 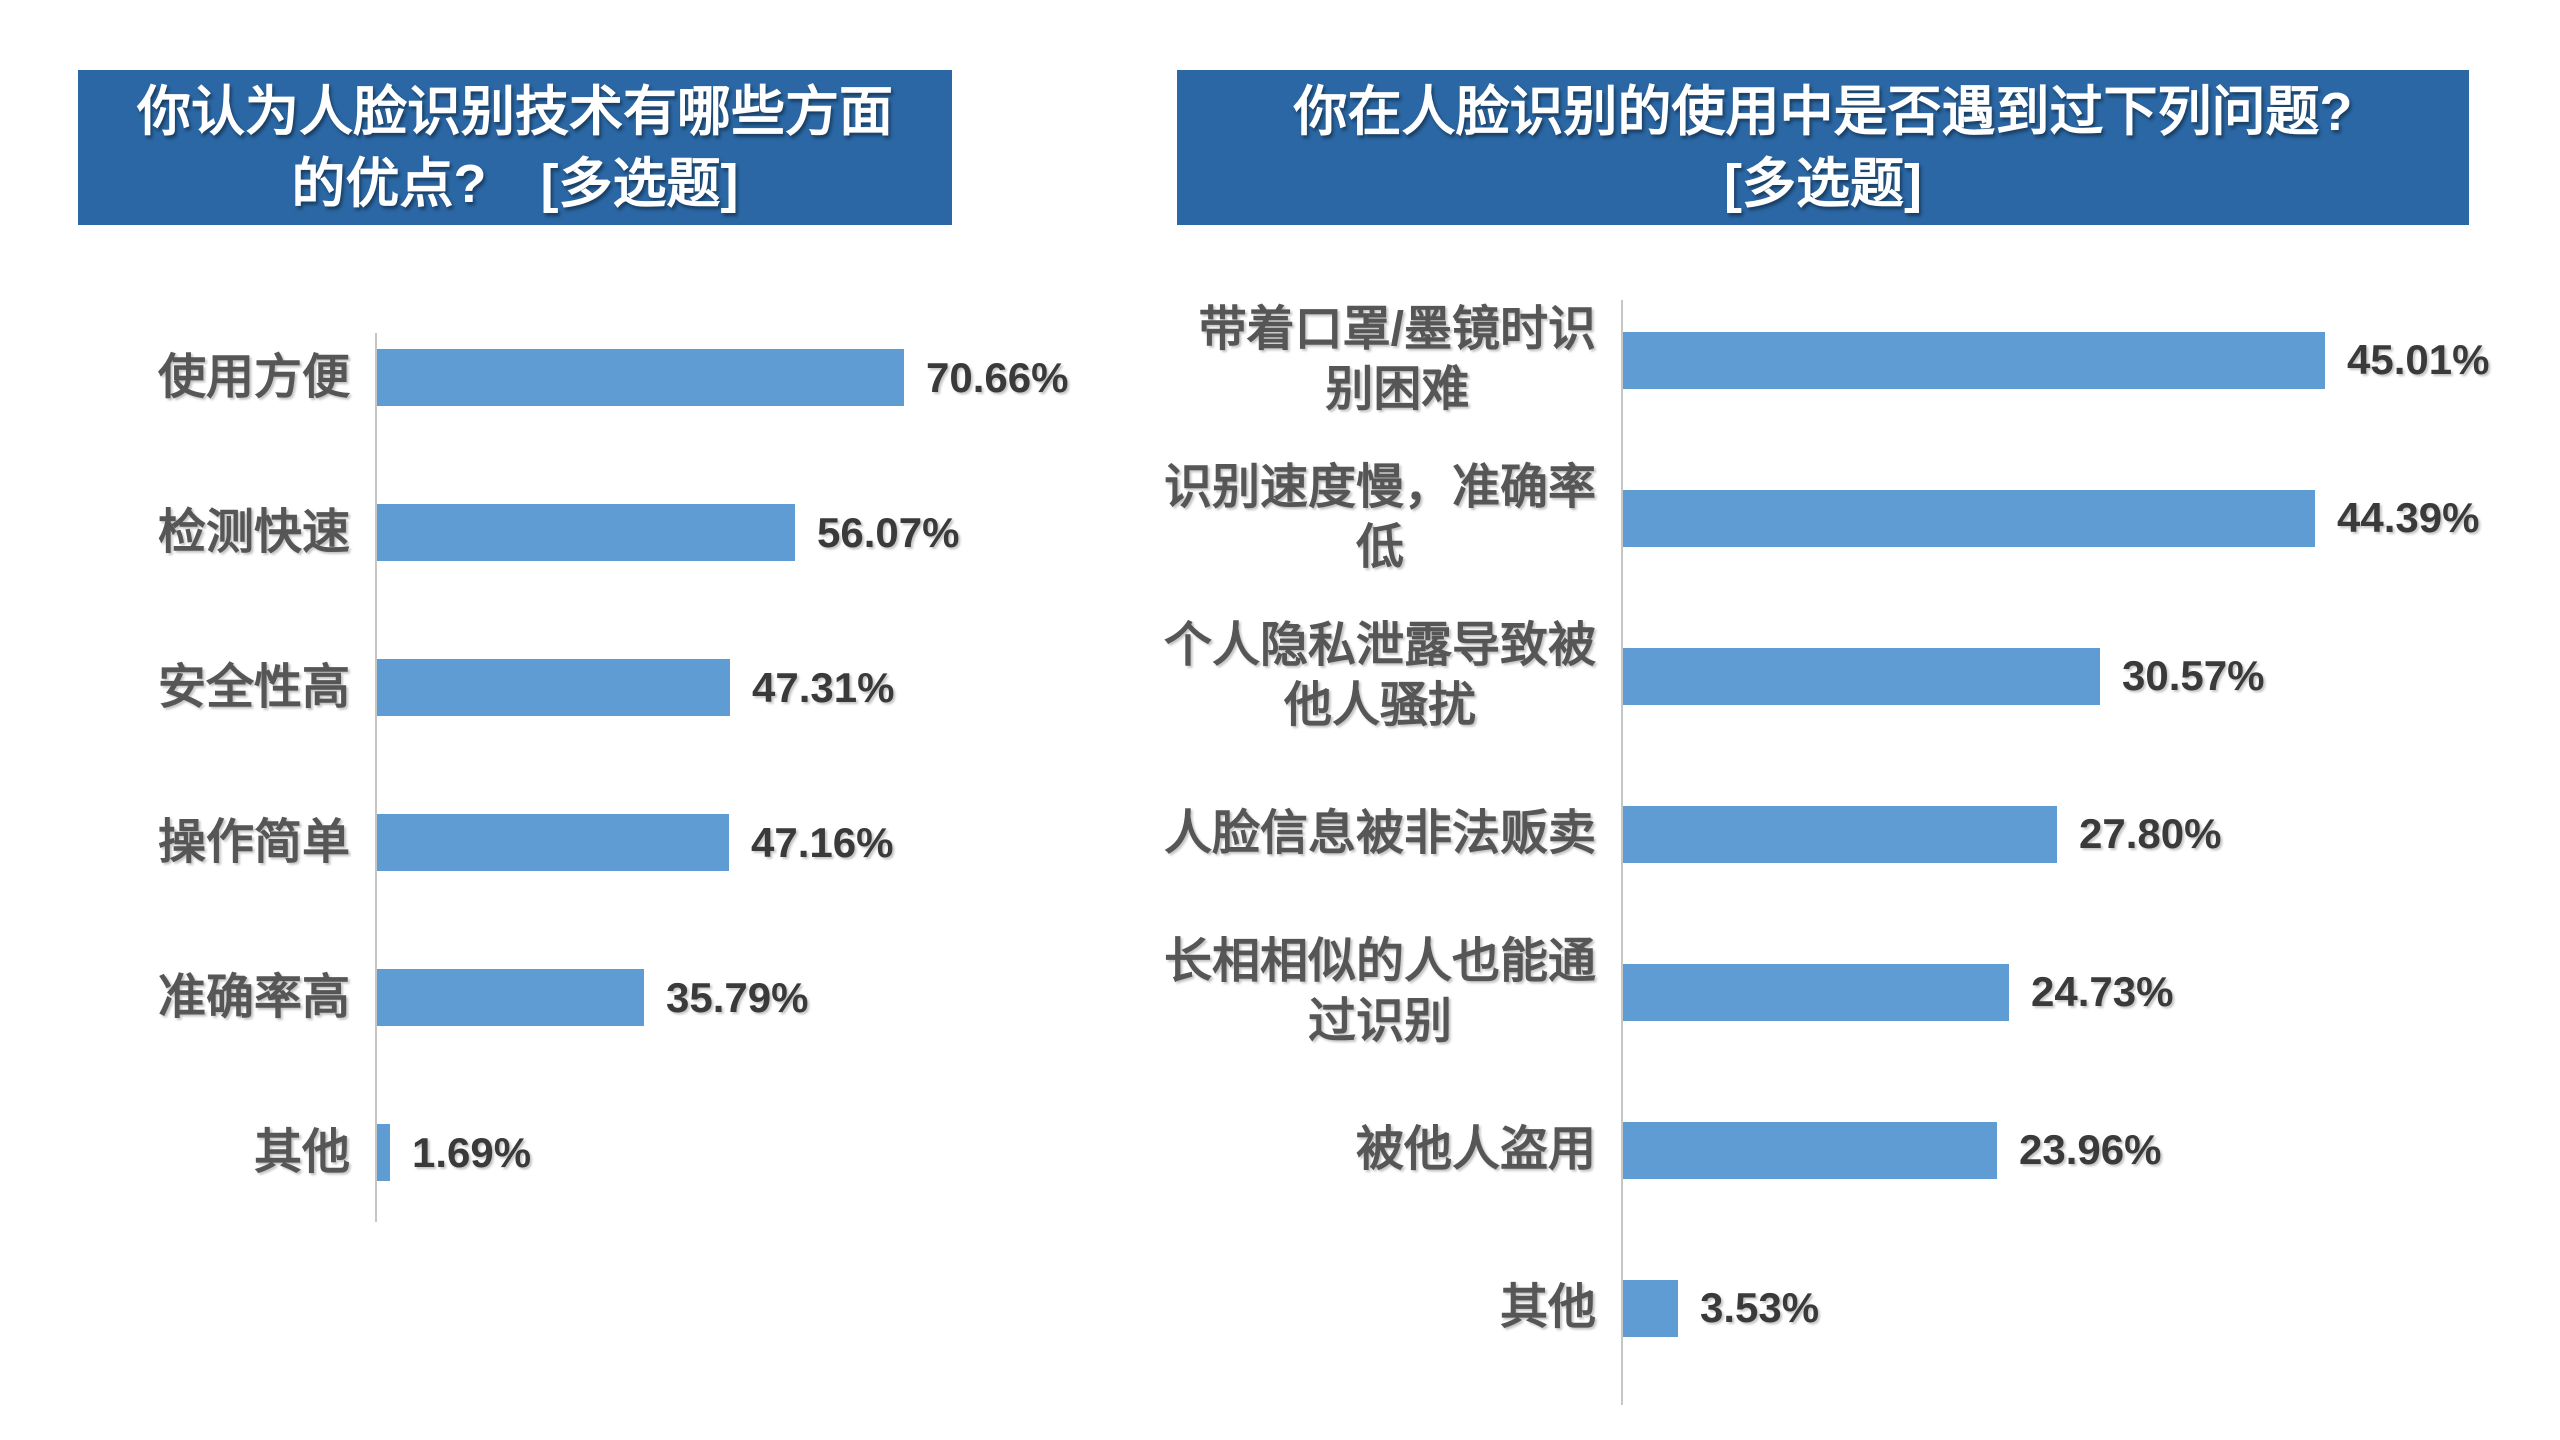 I want to click on axis-line-advantages, so click(x=376, y=777).